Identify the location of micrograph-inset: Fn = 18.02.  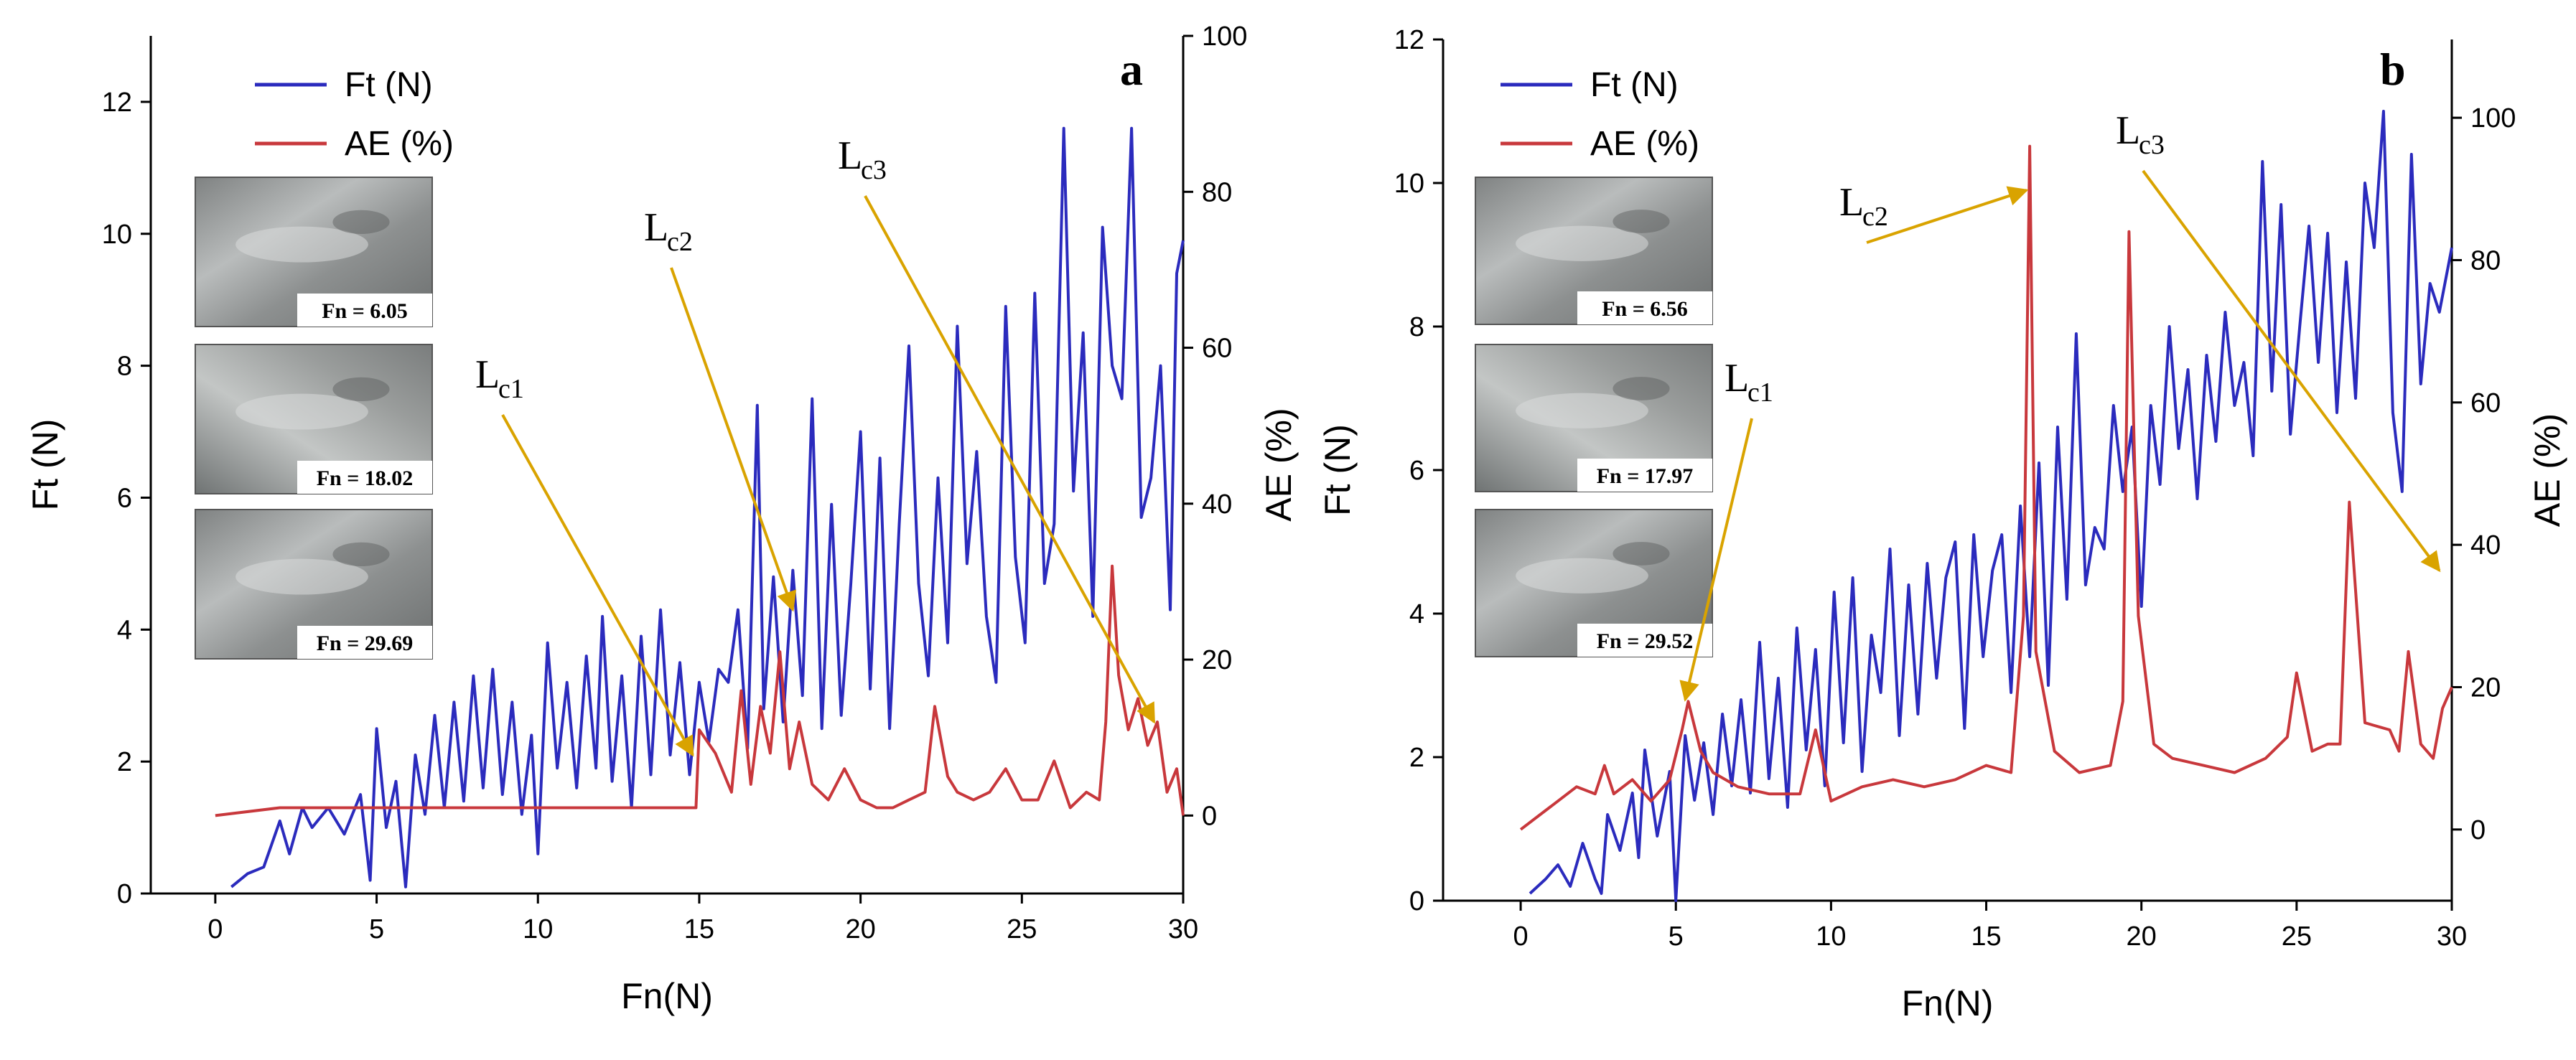
(314, 419).